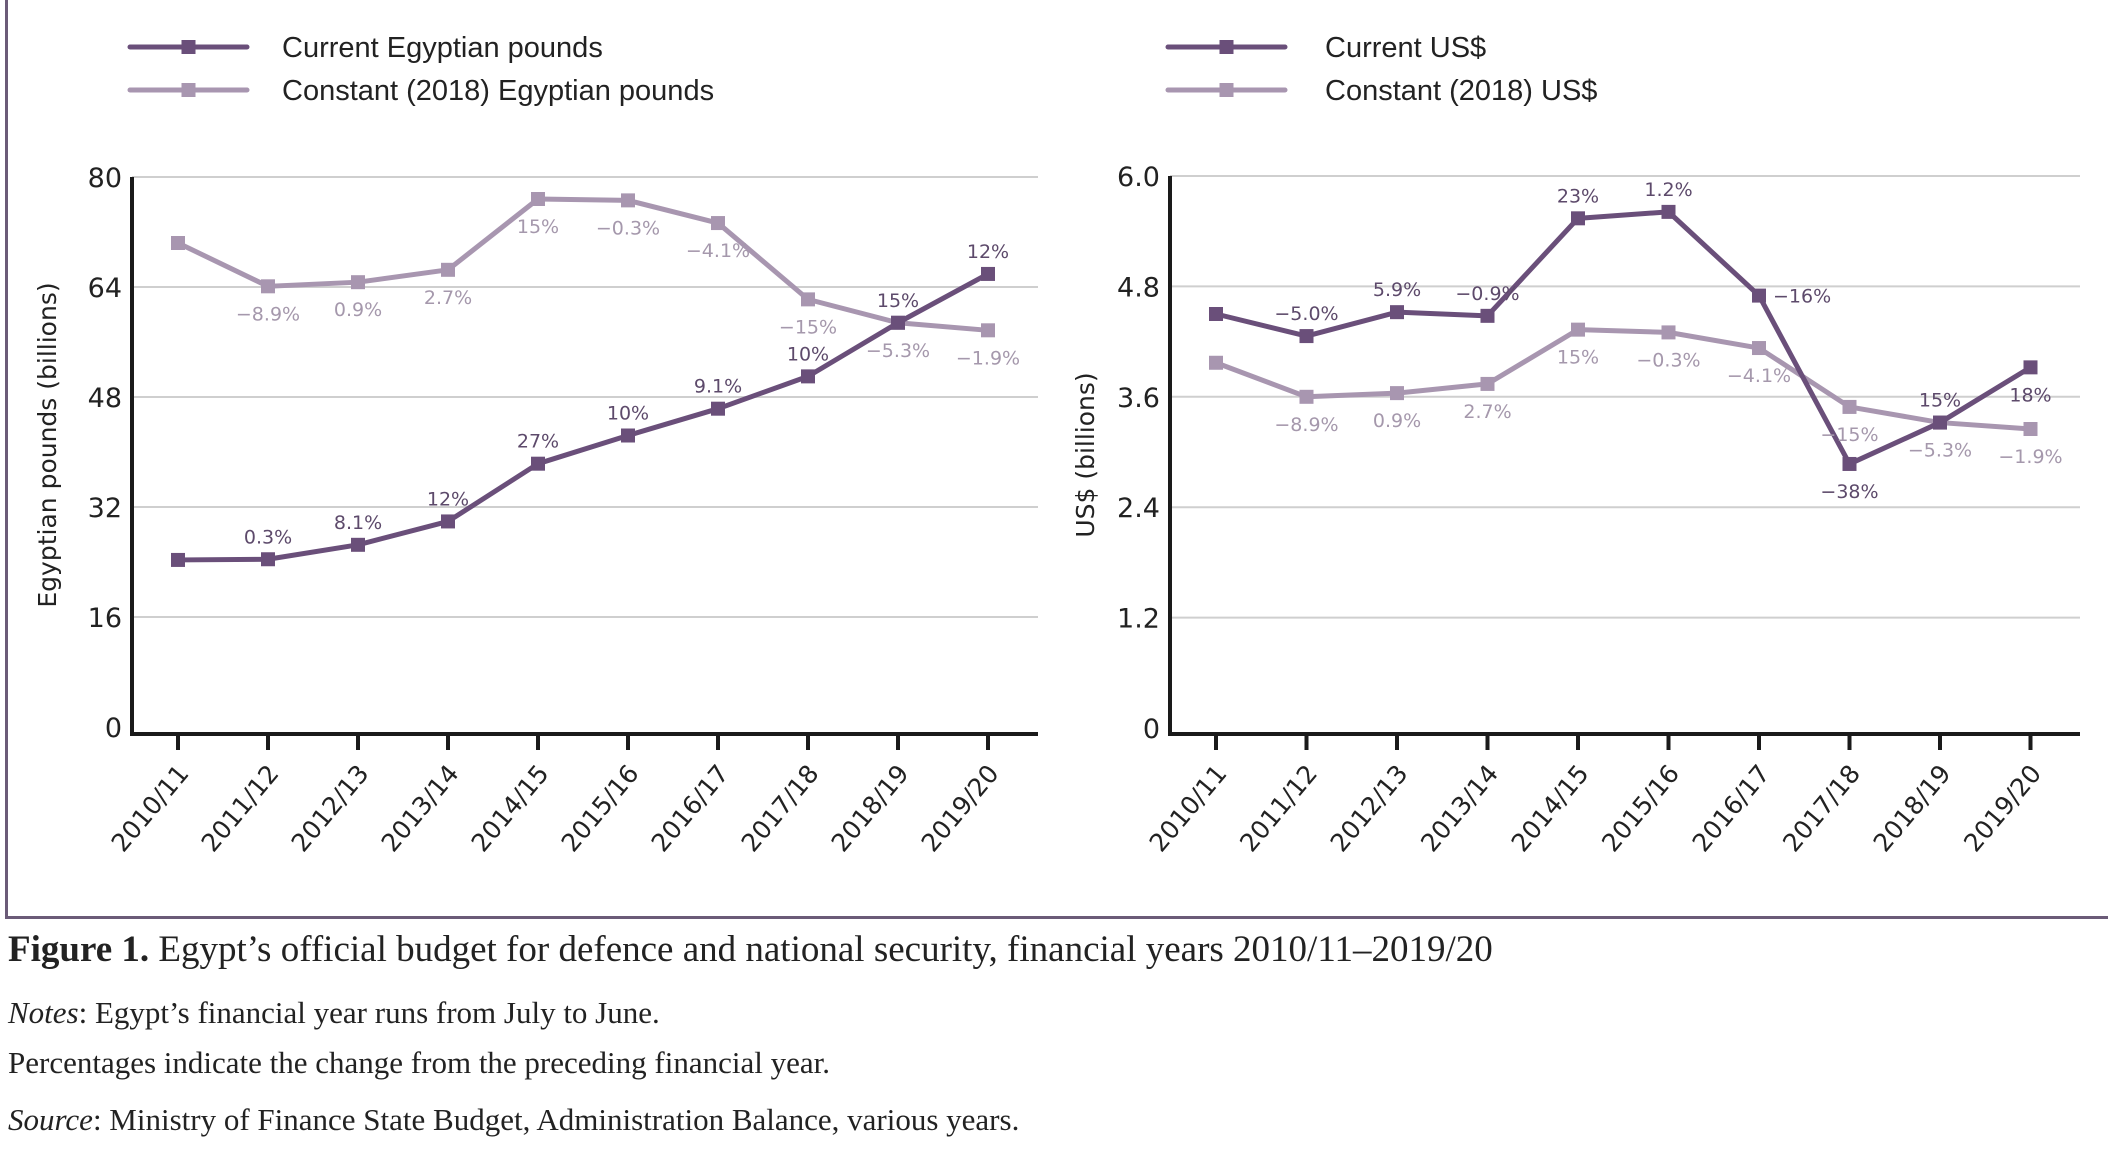 The width and height of the screenshot is (2108, 1149). What do you see at coordinates (47, 444) in the screenshot?
I see `y-axis-title: Egyptian pounds (billions)` at bounding box center [47, 444].